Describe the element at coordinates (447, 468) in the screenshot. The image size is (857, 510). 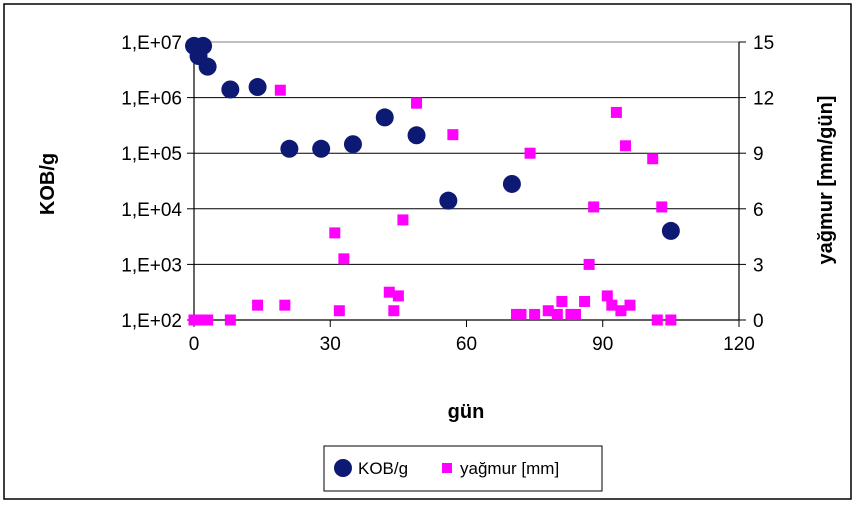
I see `legend-marker-yagmur` at that location.